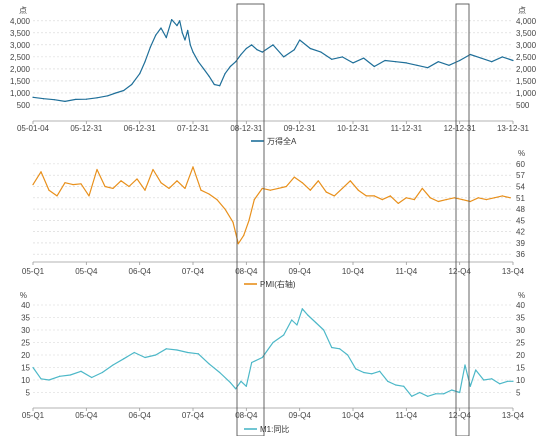 The image size is (550, 436). I want to click on x-tick-label: 09-Q4, so click(300, 271).